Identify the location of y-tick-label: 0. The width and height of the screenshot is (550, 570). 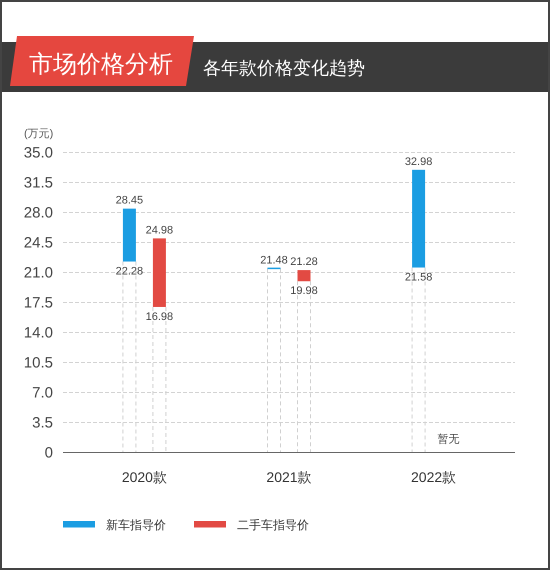
(48, 453).